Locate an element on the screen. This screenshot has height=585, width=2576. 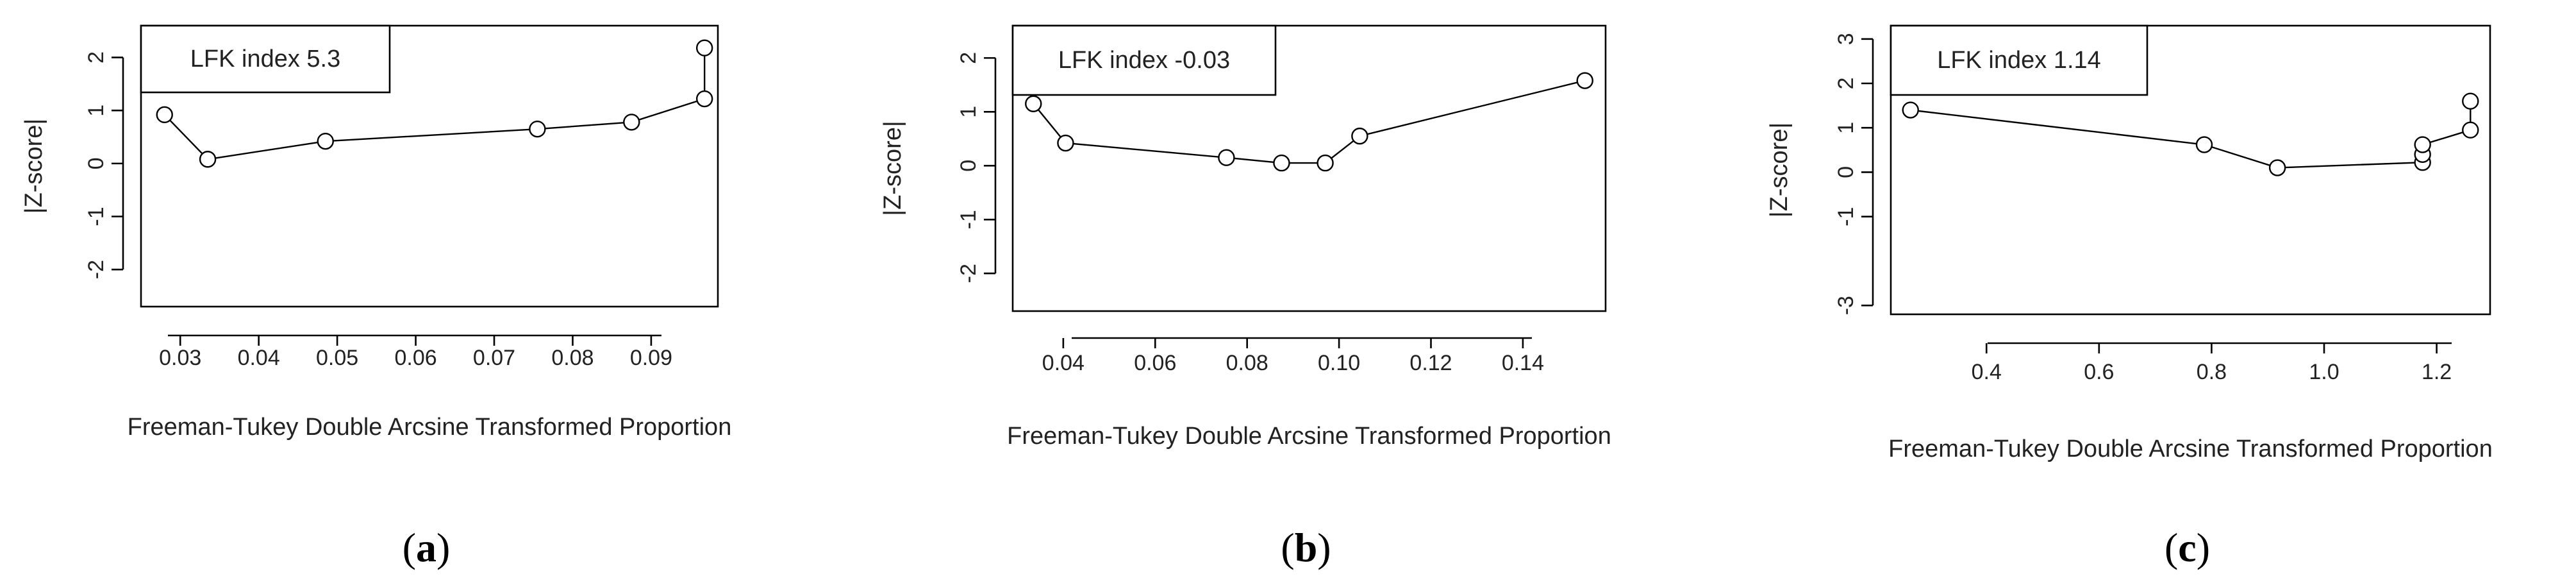
x-tick-label: 0.07 is located at coordinates (494, 358).